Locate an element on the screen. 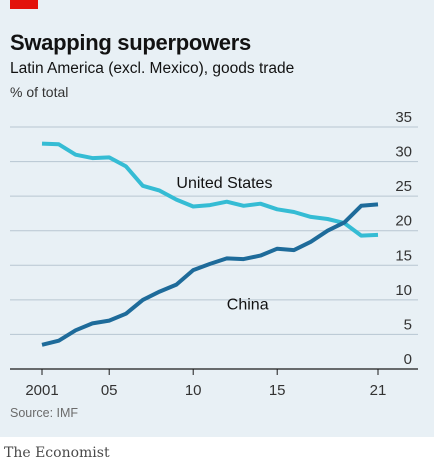 This screenshot has width=440, height=467. y-tick-label-20: 20 is located at coordinates (403, 221).